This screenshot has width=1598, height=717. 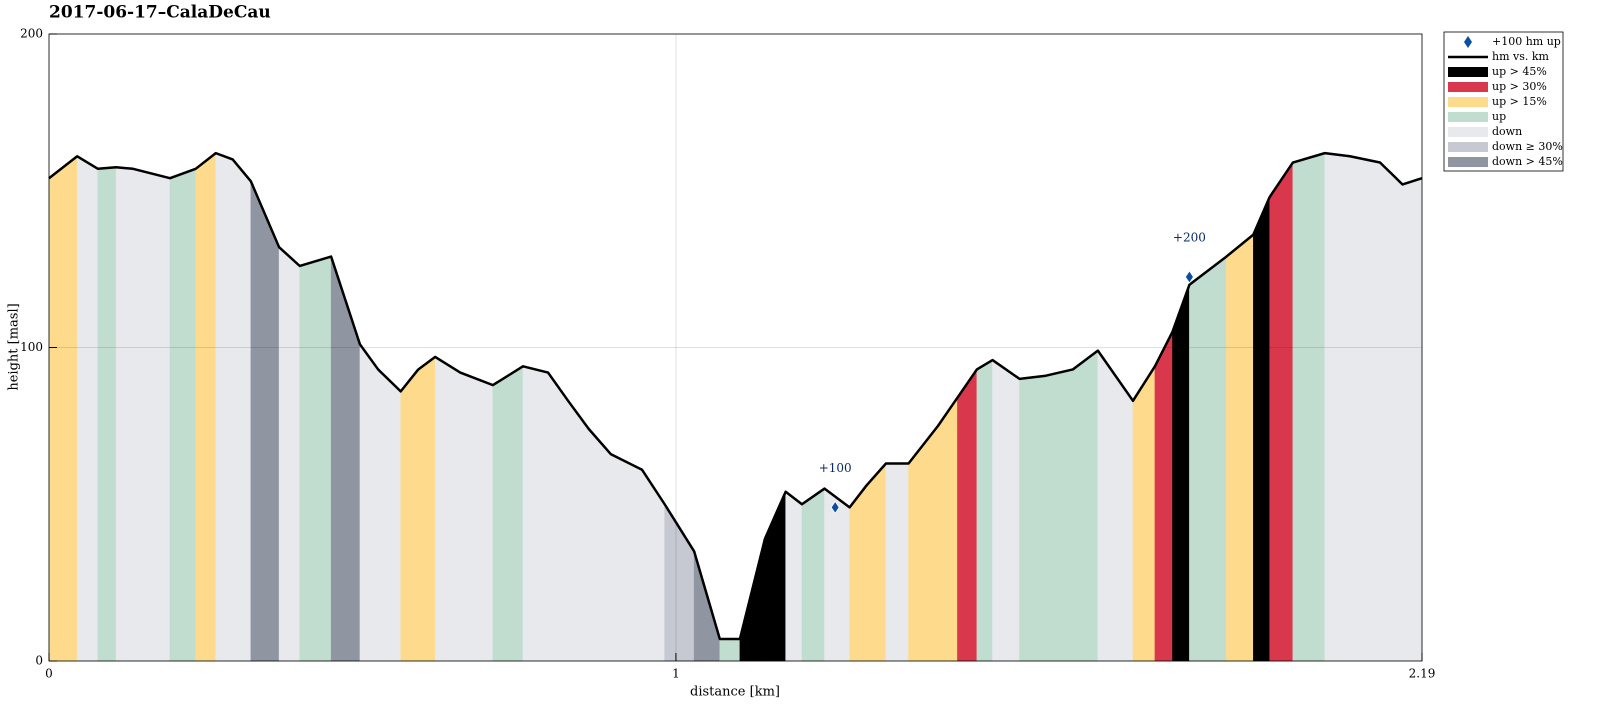 What do you see at coordinates (735, 692) in the screenshot?
I see `x-axis-label: distance [km]` at bounding box center [735, 692].